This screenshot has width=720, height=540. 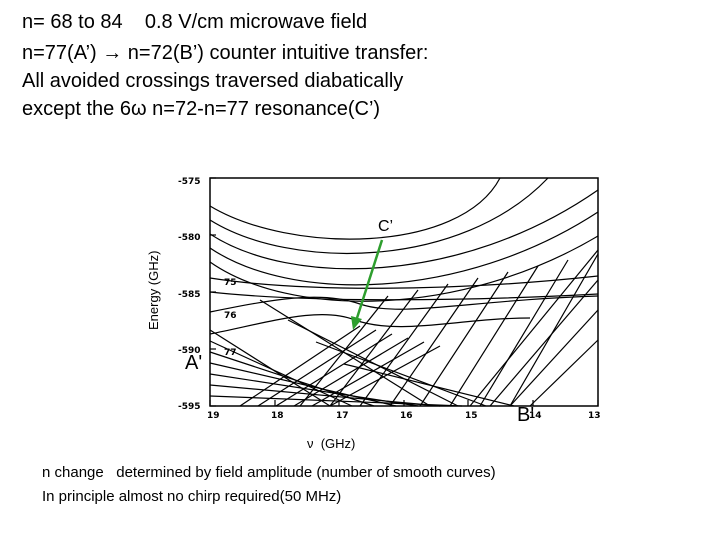 I want to click on x-tick-label: 14, so click(x=535, y=416).